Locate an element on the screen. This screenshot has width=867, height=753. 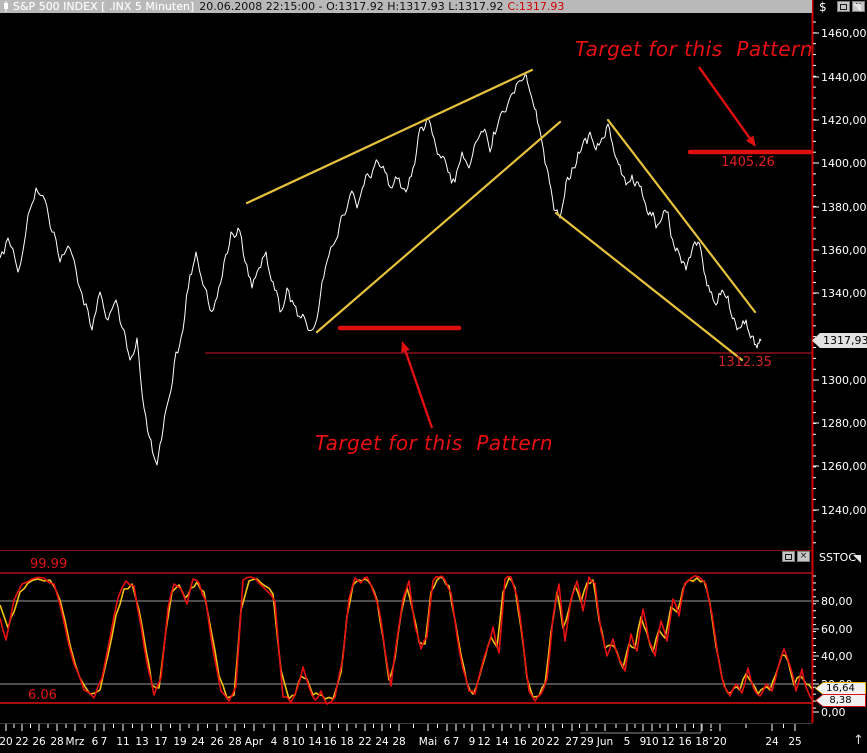
candlestick-icon is located at coordinates (6, 6).